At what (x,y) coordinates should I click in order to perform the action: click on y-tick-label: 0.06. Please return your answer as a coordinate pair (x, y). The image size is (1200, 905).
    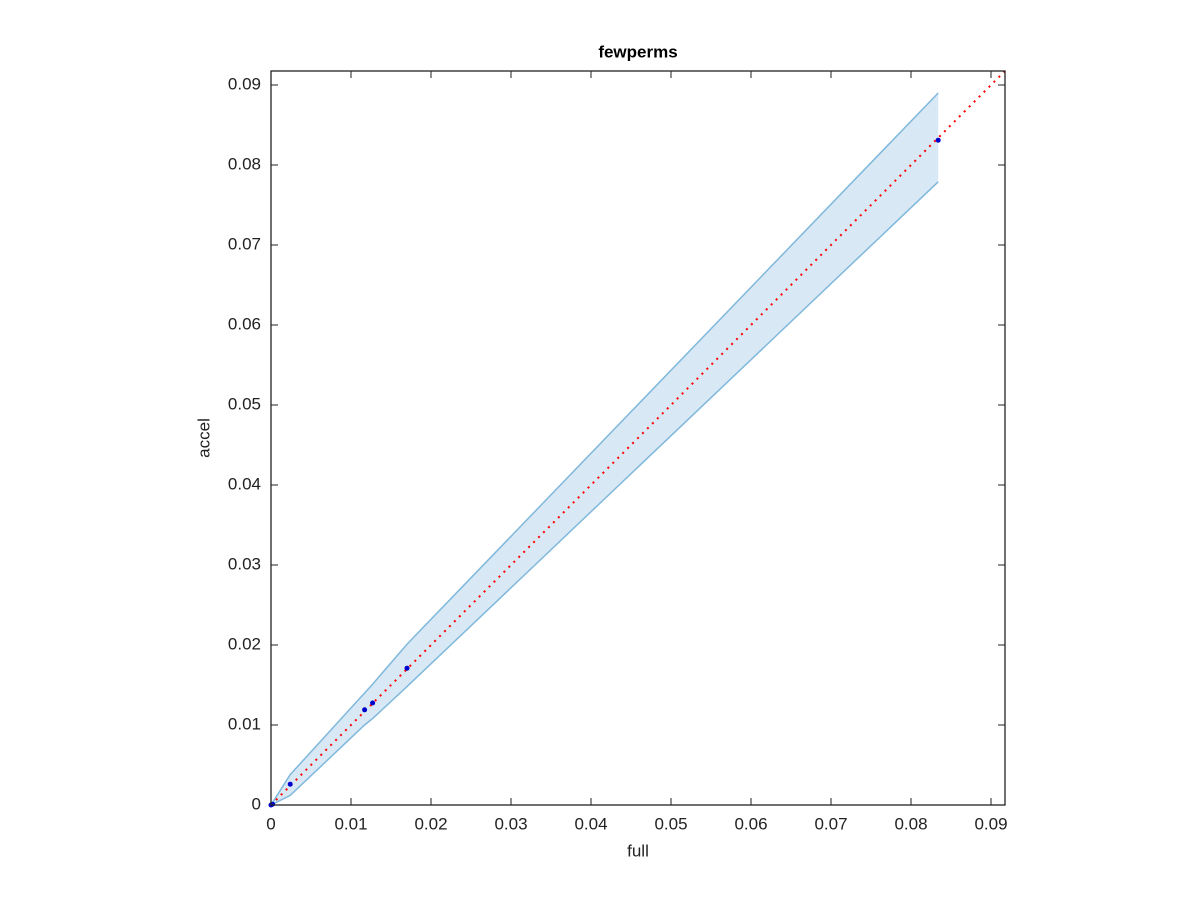
    Looking at the image, I should click on (244, 323).